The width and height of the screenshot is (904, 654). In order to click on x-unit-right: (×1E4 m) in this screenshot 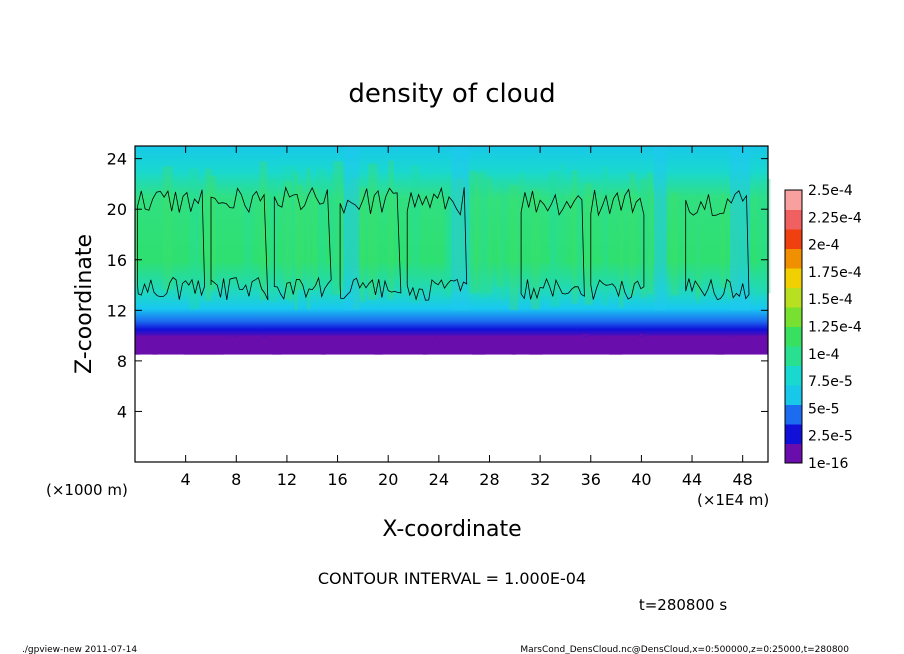, I will do `click(733, 500)`.